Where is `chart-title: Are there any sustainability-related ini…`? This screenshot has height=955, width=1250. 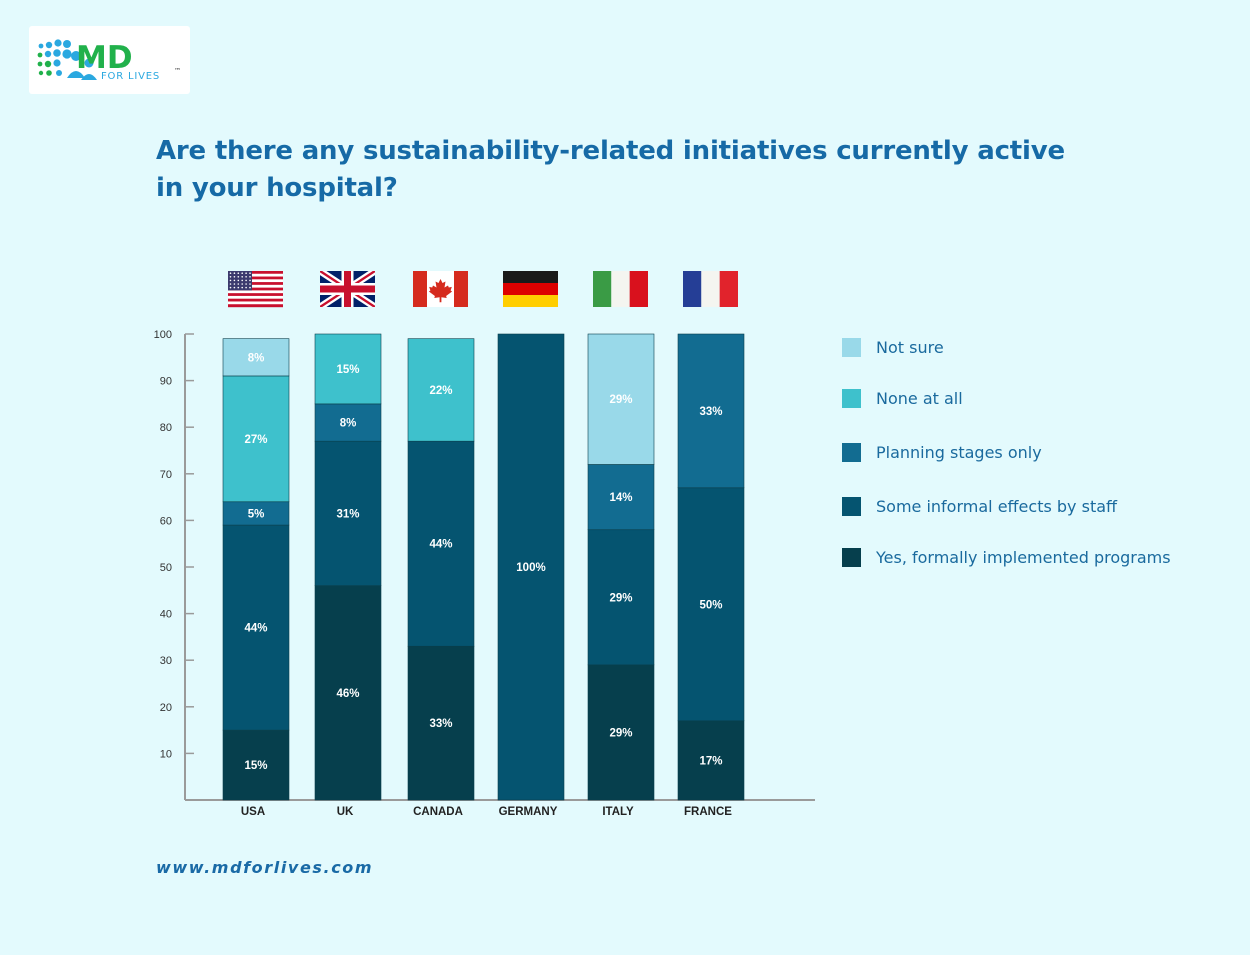 chart-title: Are there any sustainability-related ini… is located at coordinates (610, 169).